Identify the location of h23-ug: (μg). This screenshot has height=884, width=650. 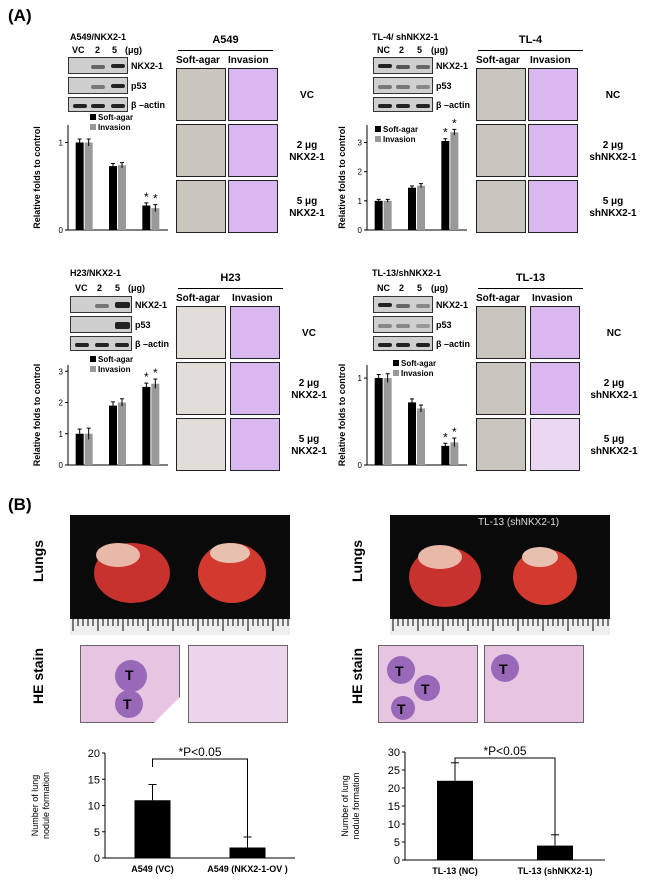
(136, 288).